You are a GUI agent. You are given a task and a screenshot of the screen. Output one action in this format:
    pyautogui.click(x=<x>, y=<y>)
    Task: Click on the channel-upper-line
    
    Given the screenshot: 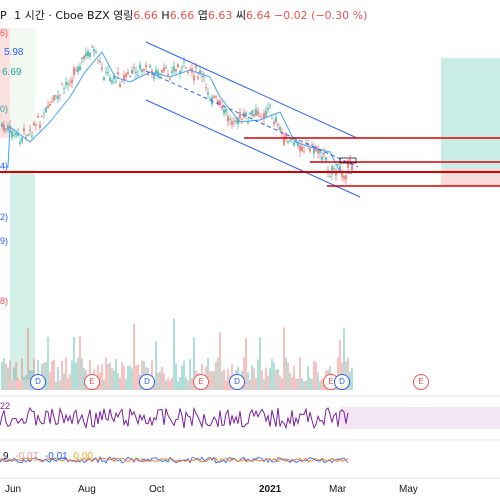 What is the action you would take?
    pyautogui.click(x=251, y=90)
    